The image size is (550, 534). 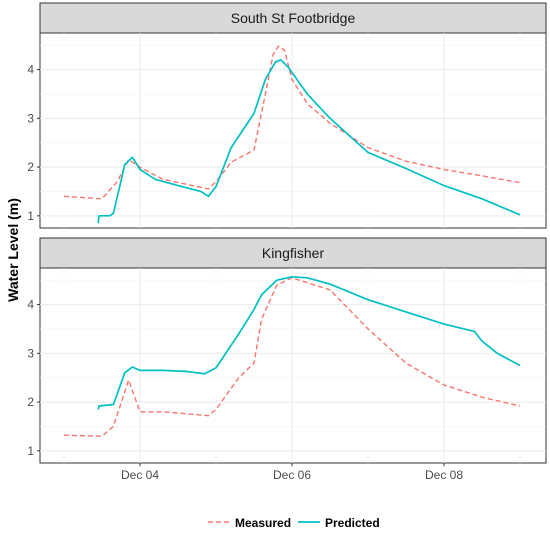 I want to click on panel-1-title: South St Footbridge, so click(x=293, y=18).